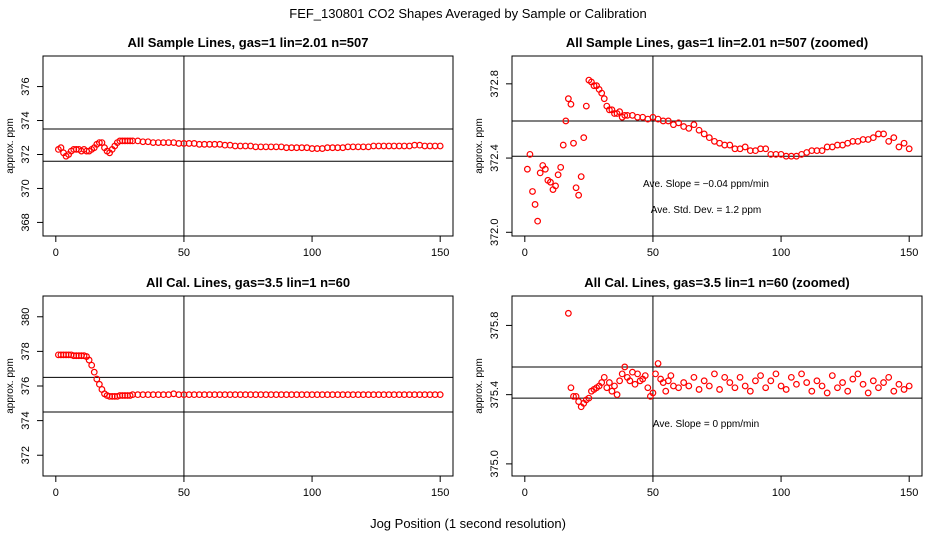 This screenshot has width=936, height=540. Describe the element at coordinates (706, 424) in the screenshot. I see `chart-annotation: Ave. Slope = 0 ppm/min` at that location.